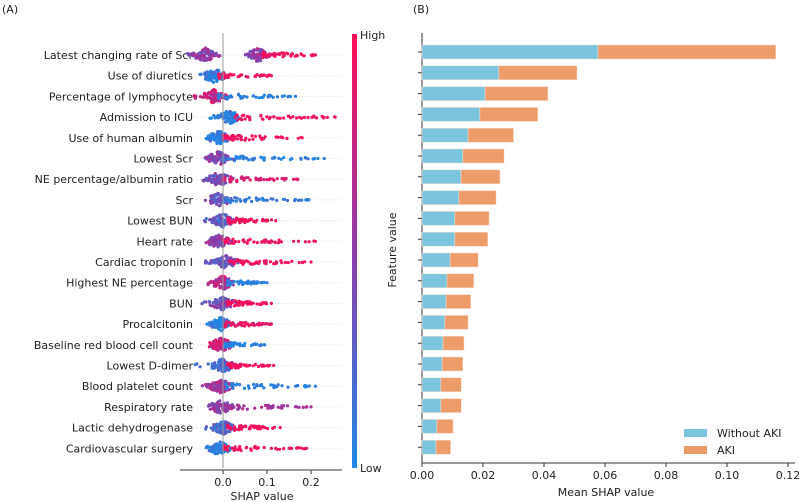 This screenshot has height=502, width=799. Describe the element at coordinates (121, 96) in the screenshot. I see `feature-label: Percentage of lymphocyte` at that location.